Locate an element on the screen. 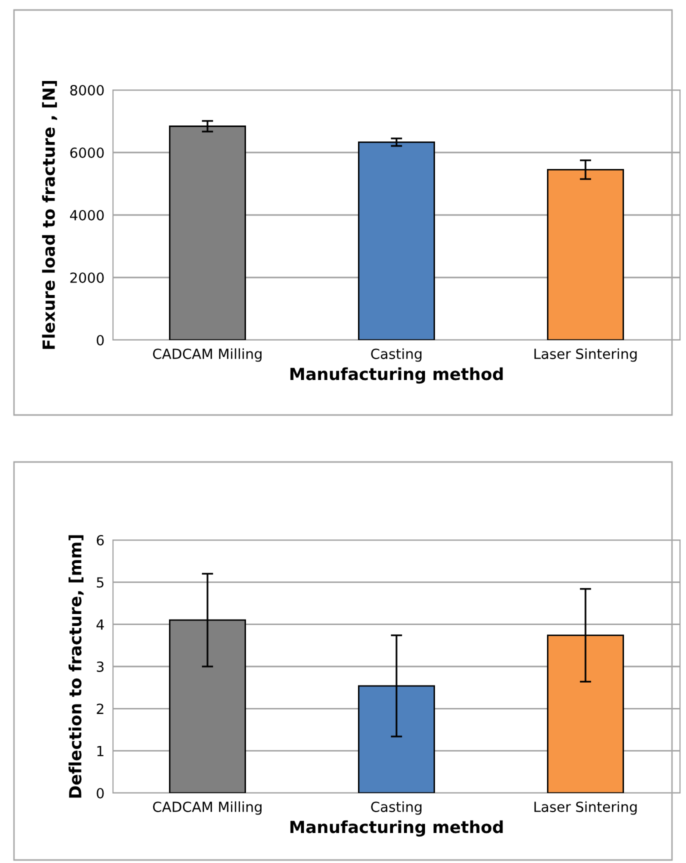 The width and height of the screenshot is (686, 863). y-tick-label: 8000 is located at coordinates (87, 90).